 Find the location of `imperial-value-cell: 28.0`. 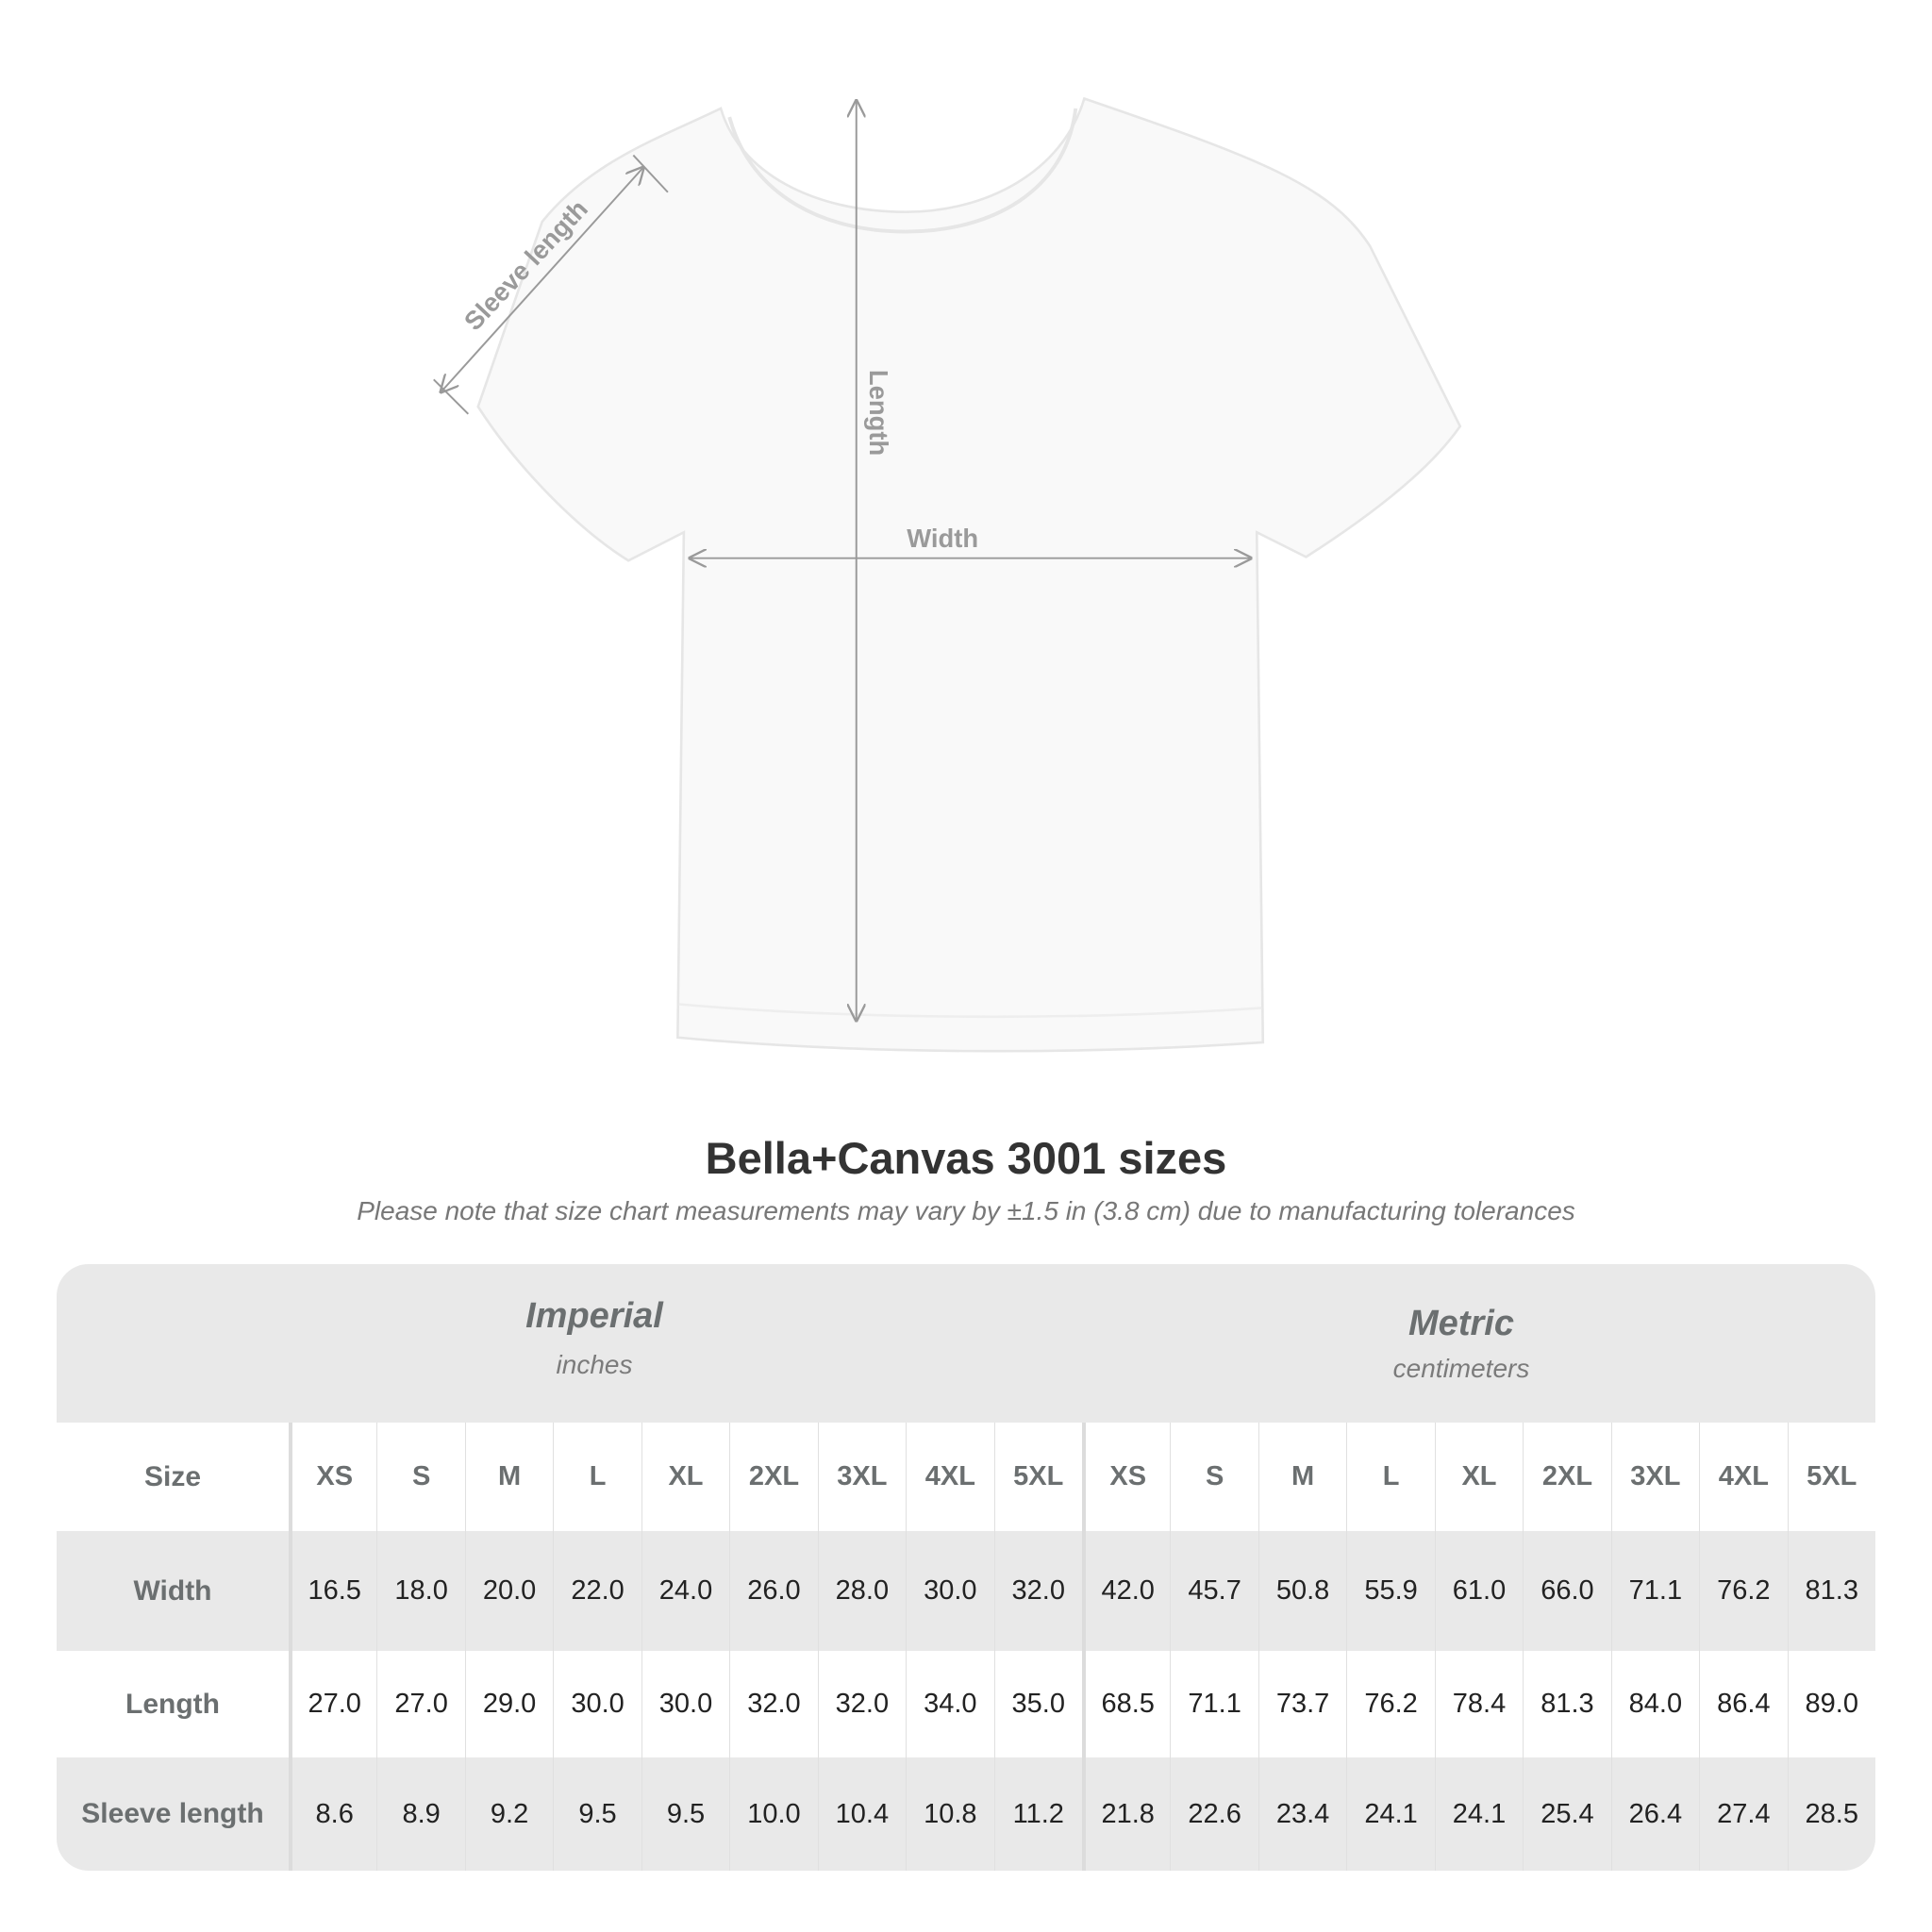

imperial-value-cell: 28.0 is located at coordinates (861, 1591).